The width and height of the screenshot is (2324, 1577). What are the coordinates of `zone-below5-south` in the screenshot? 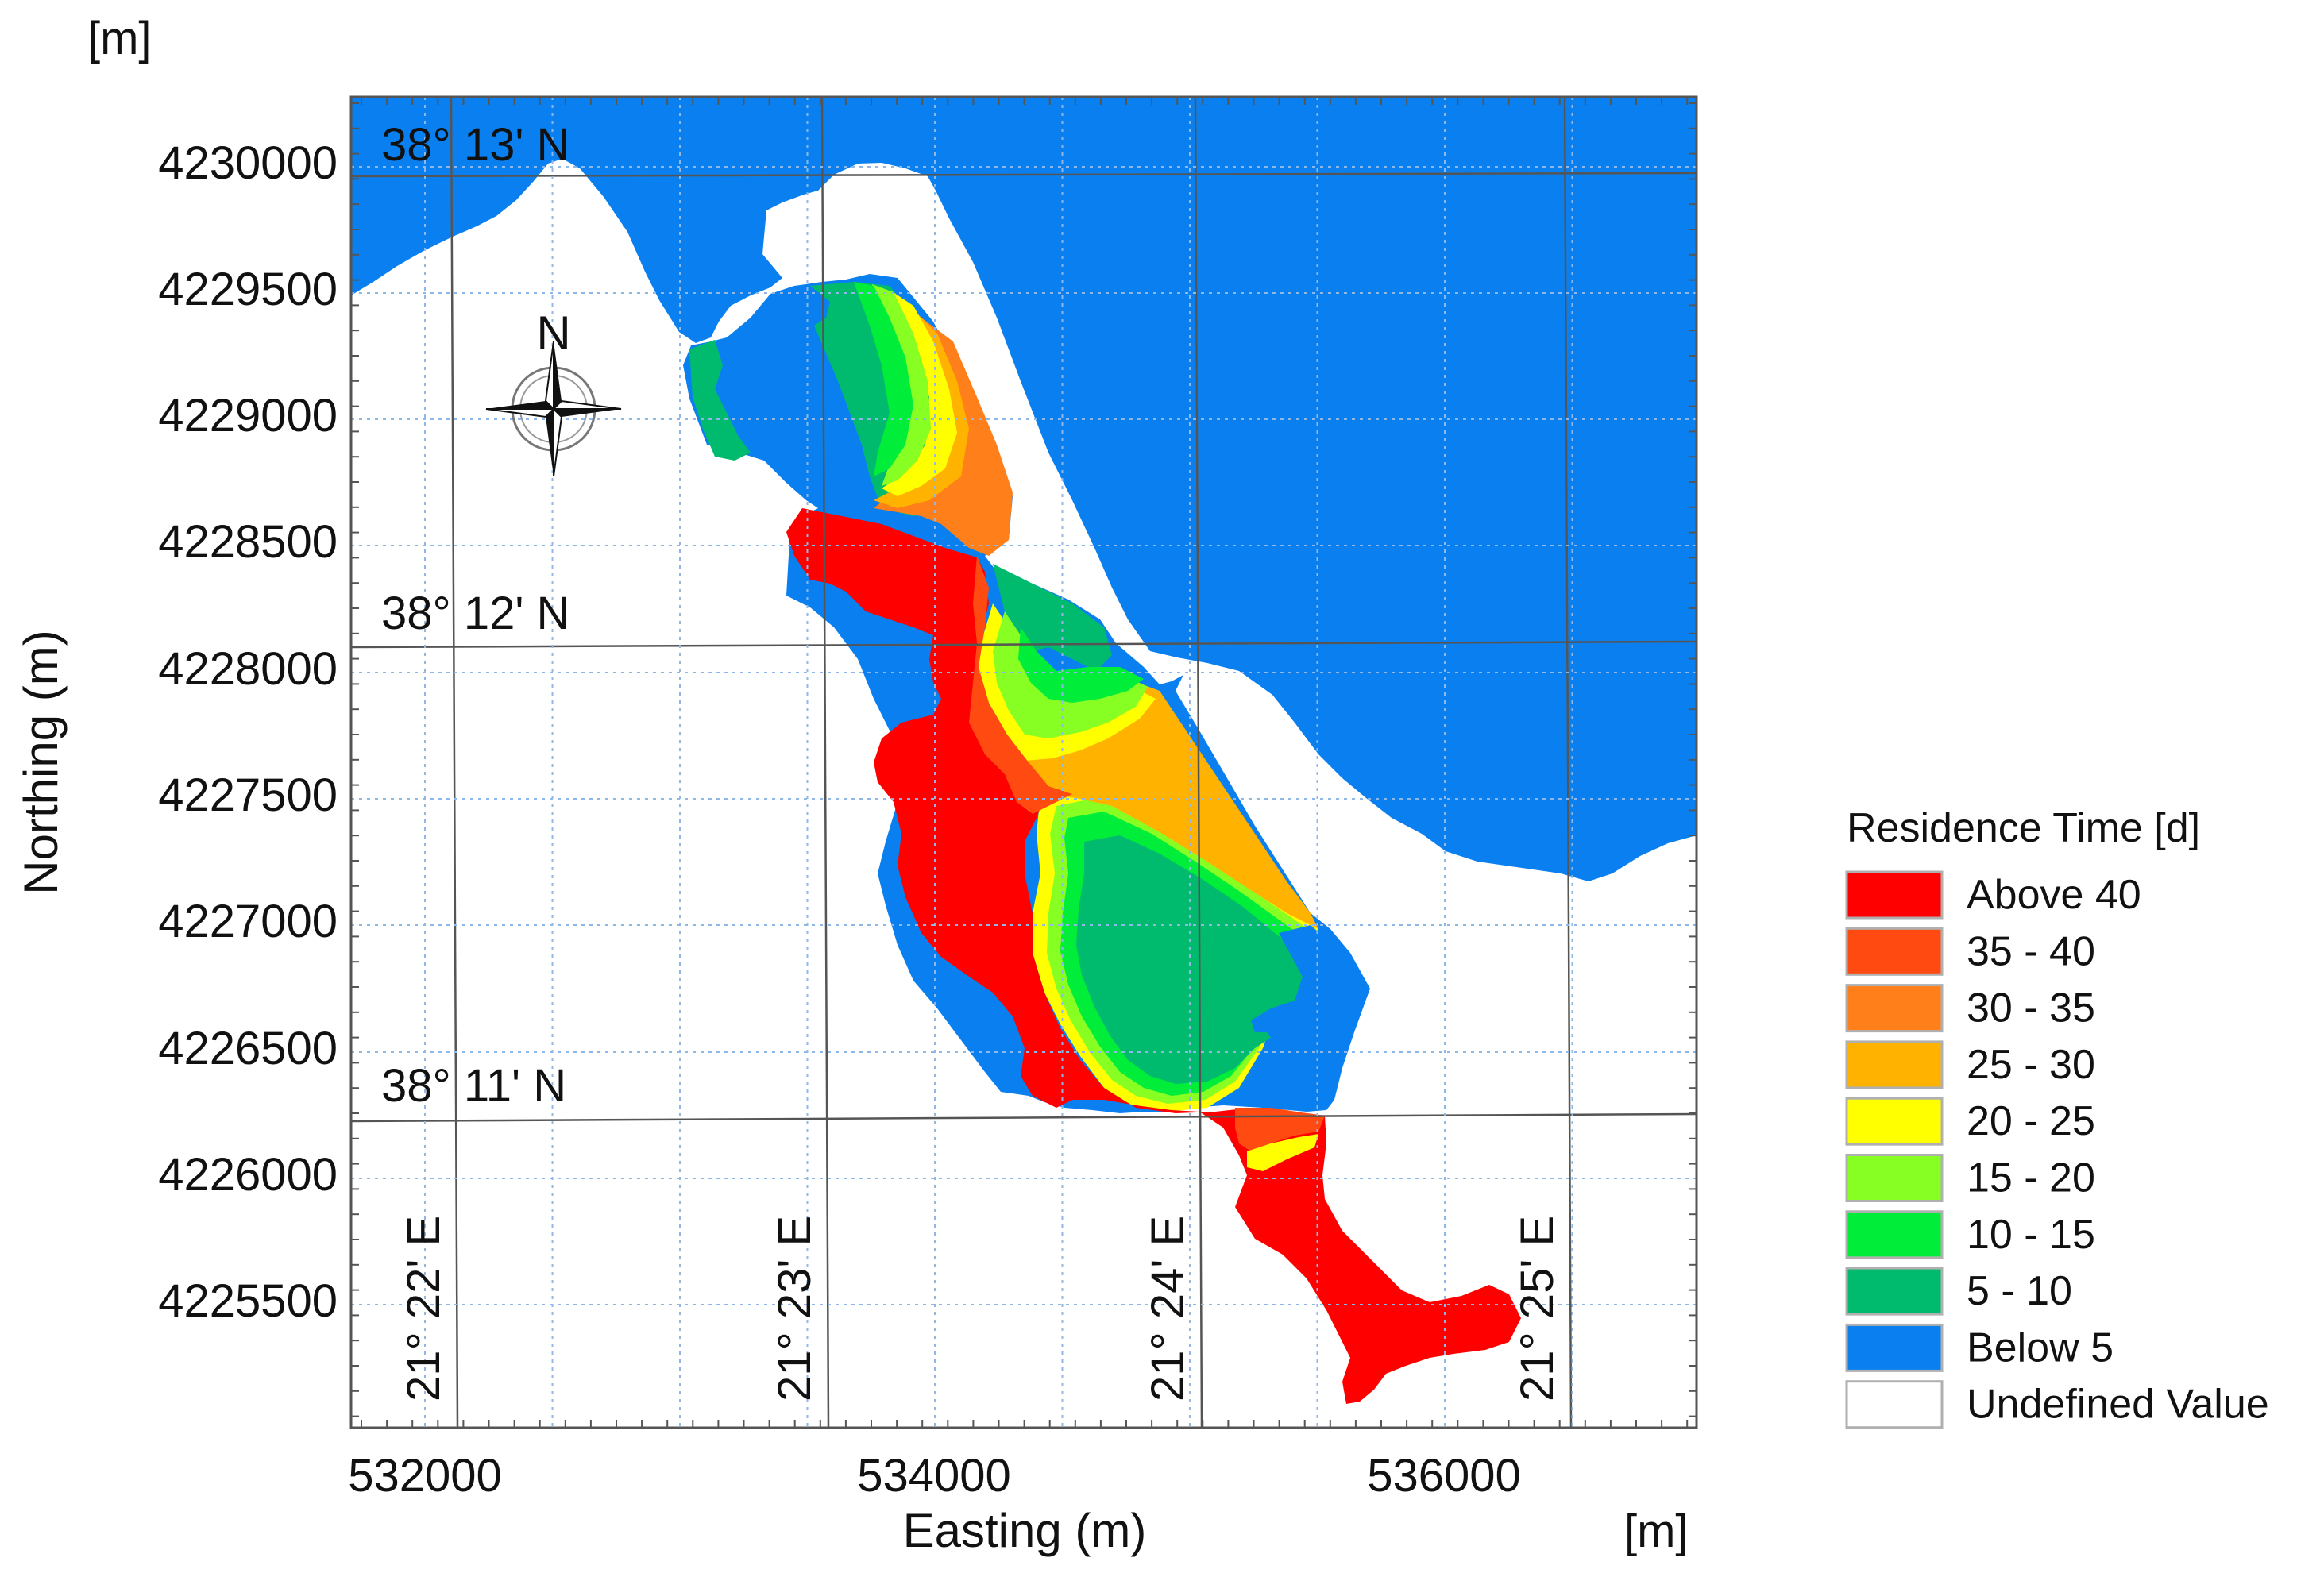 It's located at (1308, 996).